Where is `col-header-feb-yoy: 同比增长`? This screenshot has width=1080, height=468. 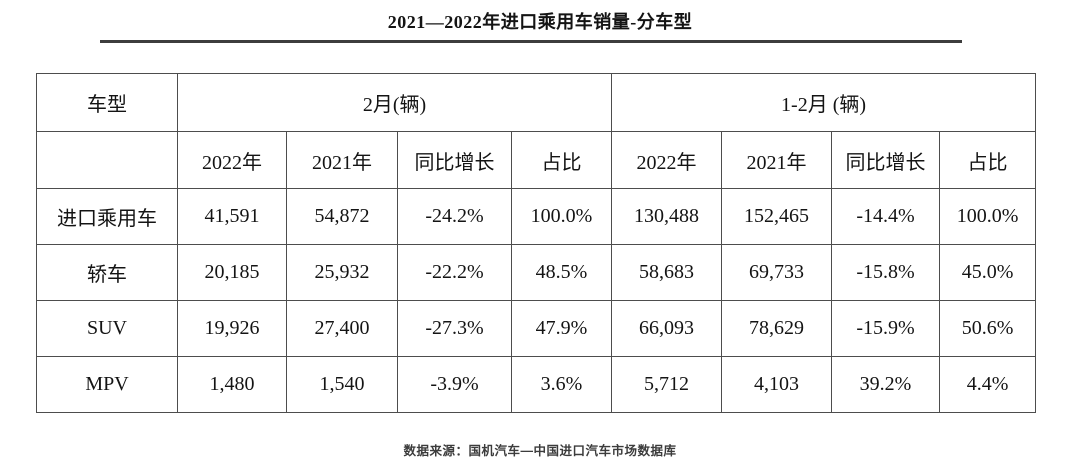
col-header-feb-yoy: 同比增长 is located at coordinates (454, 160).